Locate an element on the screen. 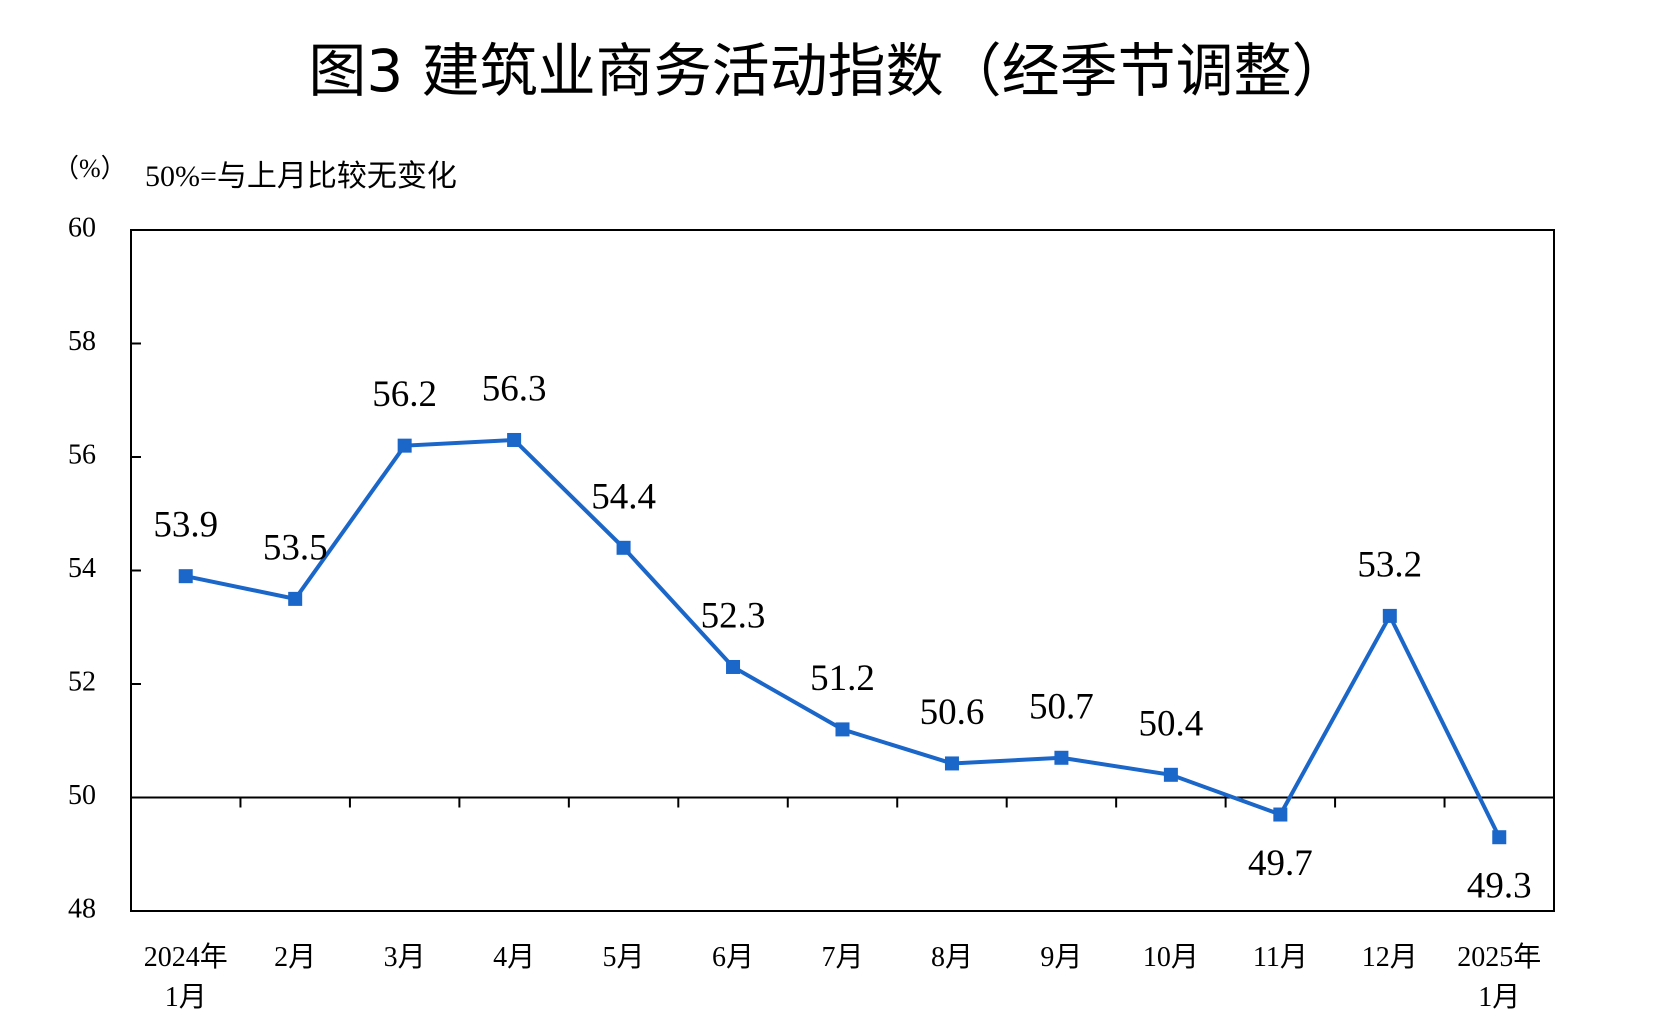 This screenshot has width=1659, height=1029. data-label: 53.2 is located at coordinates (1389, 564).